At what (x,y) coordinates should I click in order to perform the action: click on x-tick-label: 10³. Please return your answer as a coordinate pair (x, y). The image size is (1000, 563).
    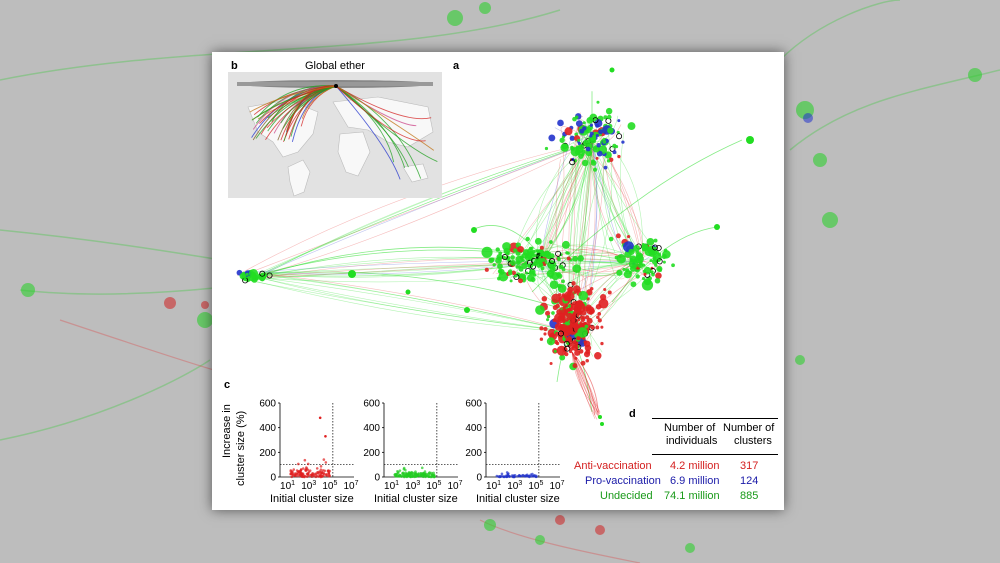
    Looking at the image, I should click on (308, 486).